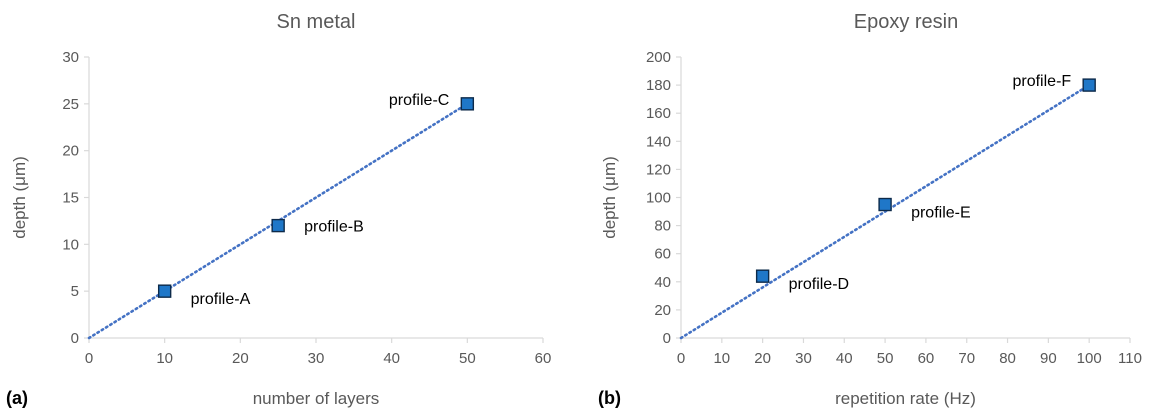 The image size is (1150, 413). Describe the element at coordinates (819, 284) in the screenshot. I see `data-label: profile-D` at that location.